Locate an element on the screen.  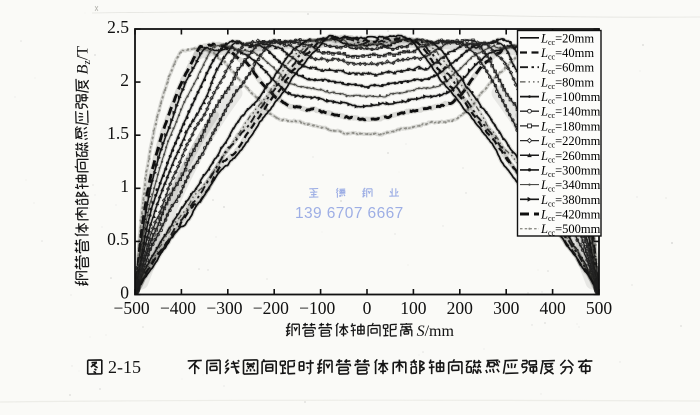
svg-text: −400 is located at coordinates (178, 308).